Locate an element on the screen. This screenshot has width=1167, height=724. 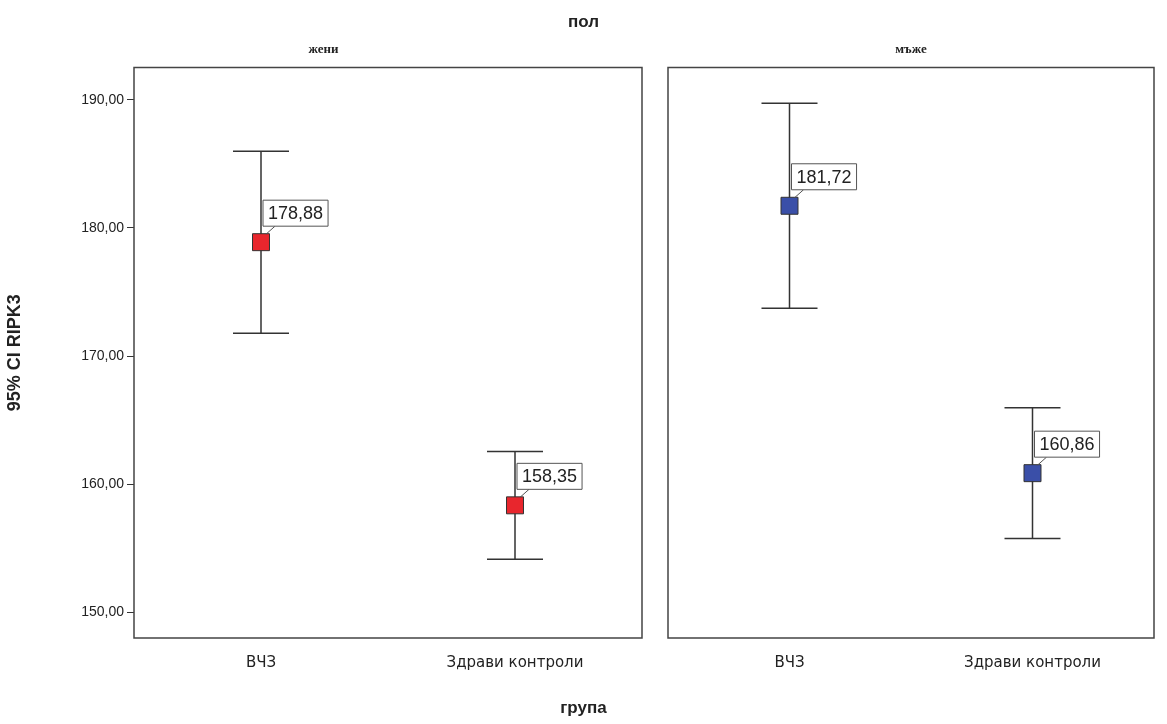
y-tick-label: 160,00 is located at coordinates (103, 483).